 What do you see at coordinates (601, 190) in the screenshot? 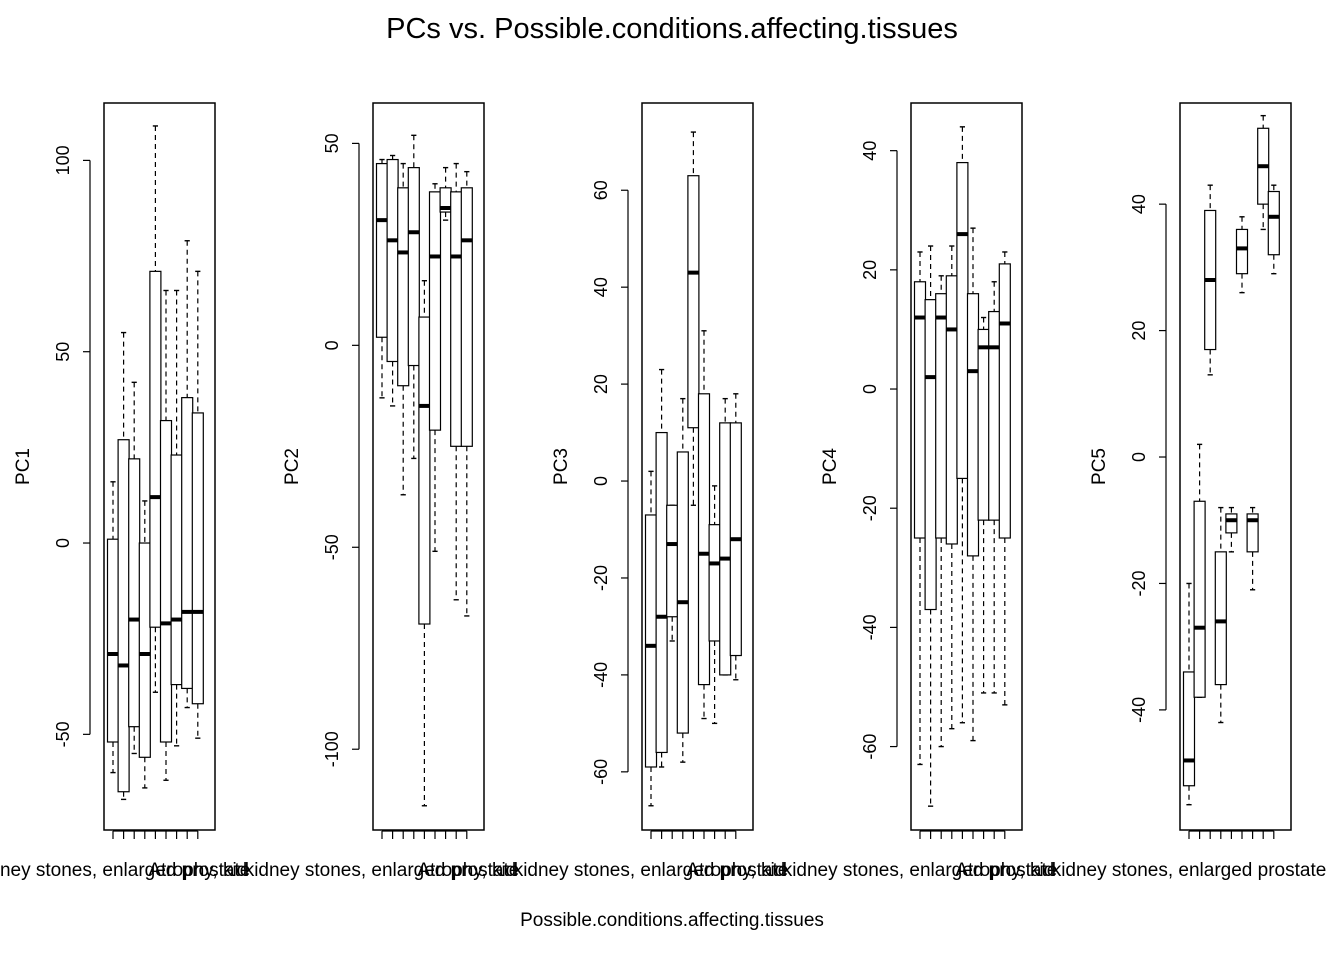
I see `y-tick-label: 60` at bounding box center [601, 190].